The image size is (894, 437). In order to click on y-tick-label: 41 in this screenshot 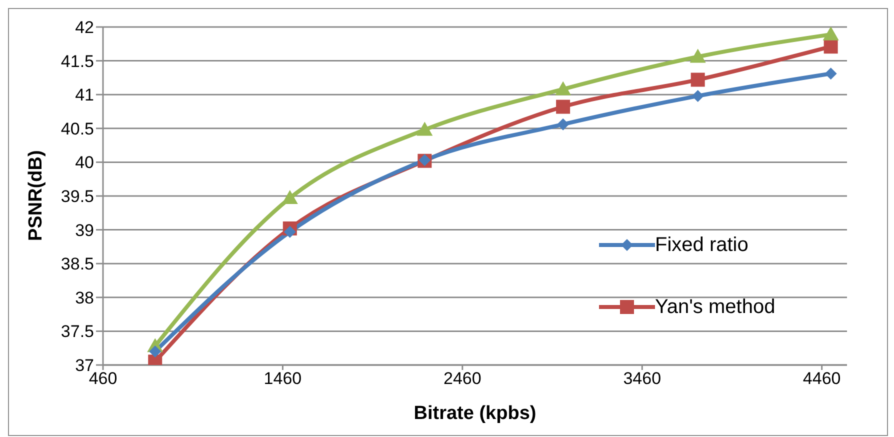, I will do `click(84, 95)`.